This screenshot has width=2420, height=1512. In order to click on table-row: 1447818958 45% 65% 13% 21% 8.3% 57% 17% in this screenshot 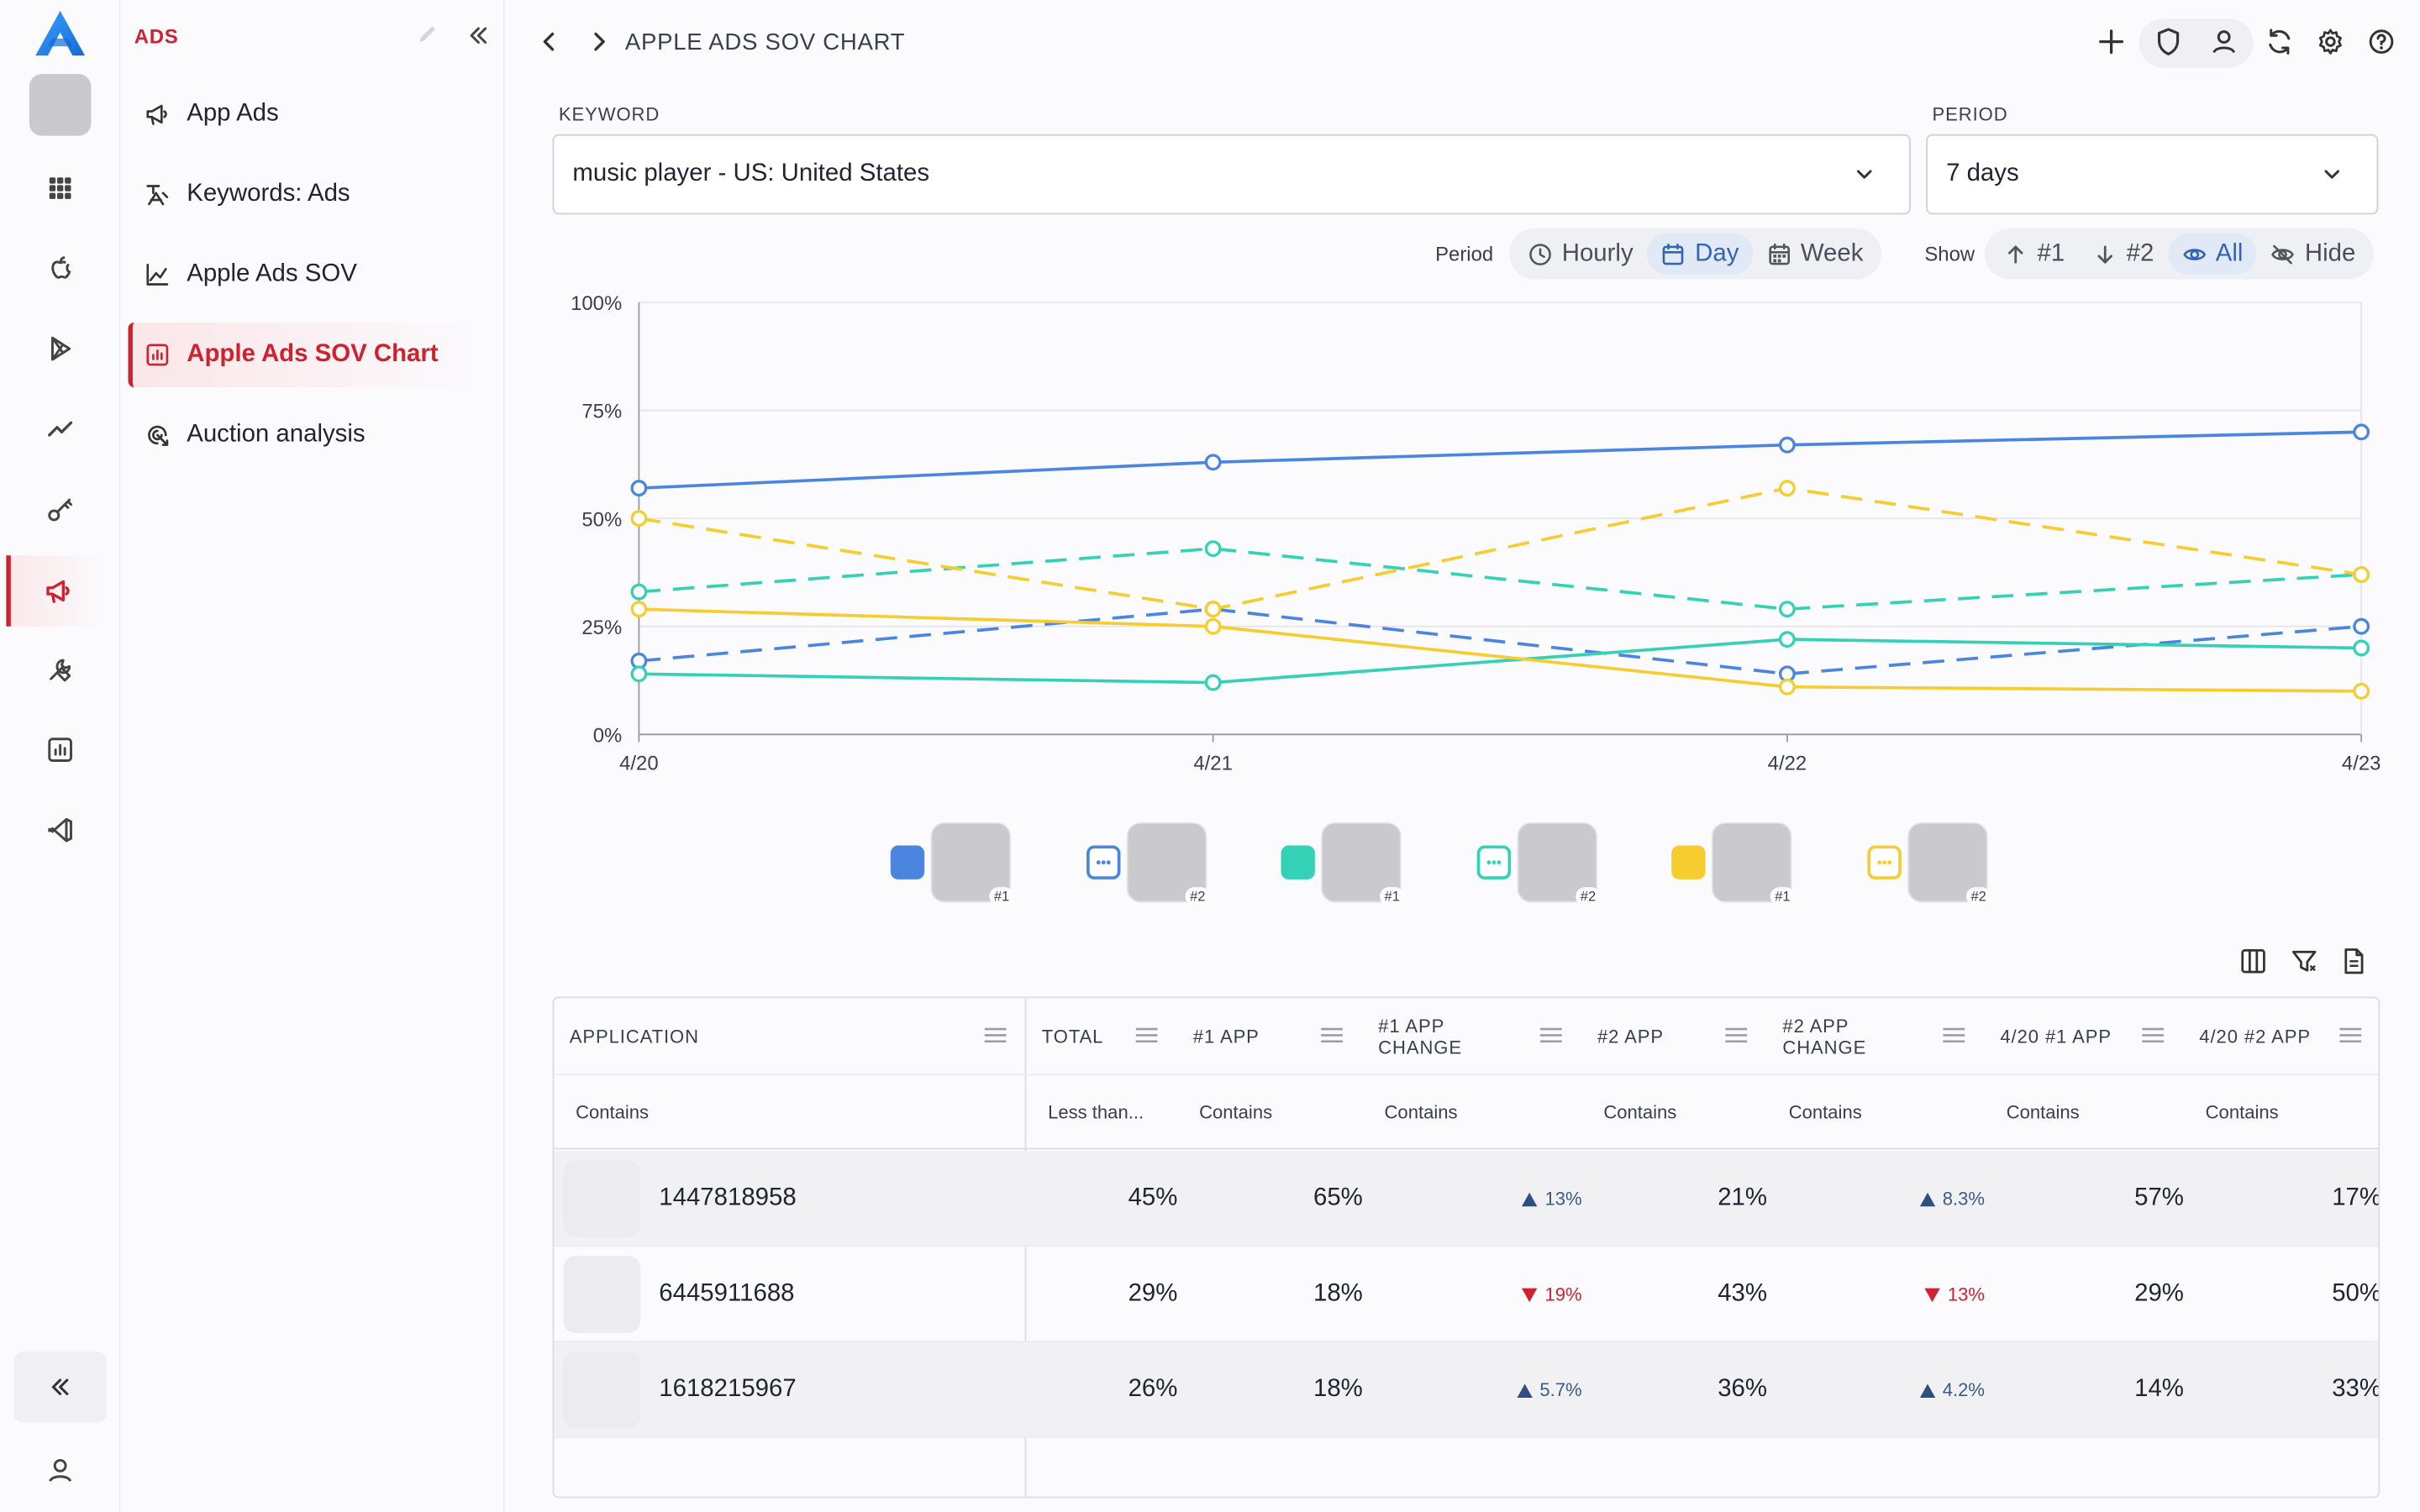, I will do `click(1467, 1199)`.